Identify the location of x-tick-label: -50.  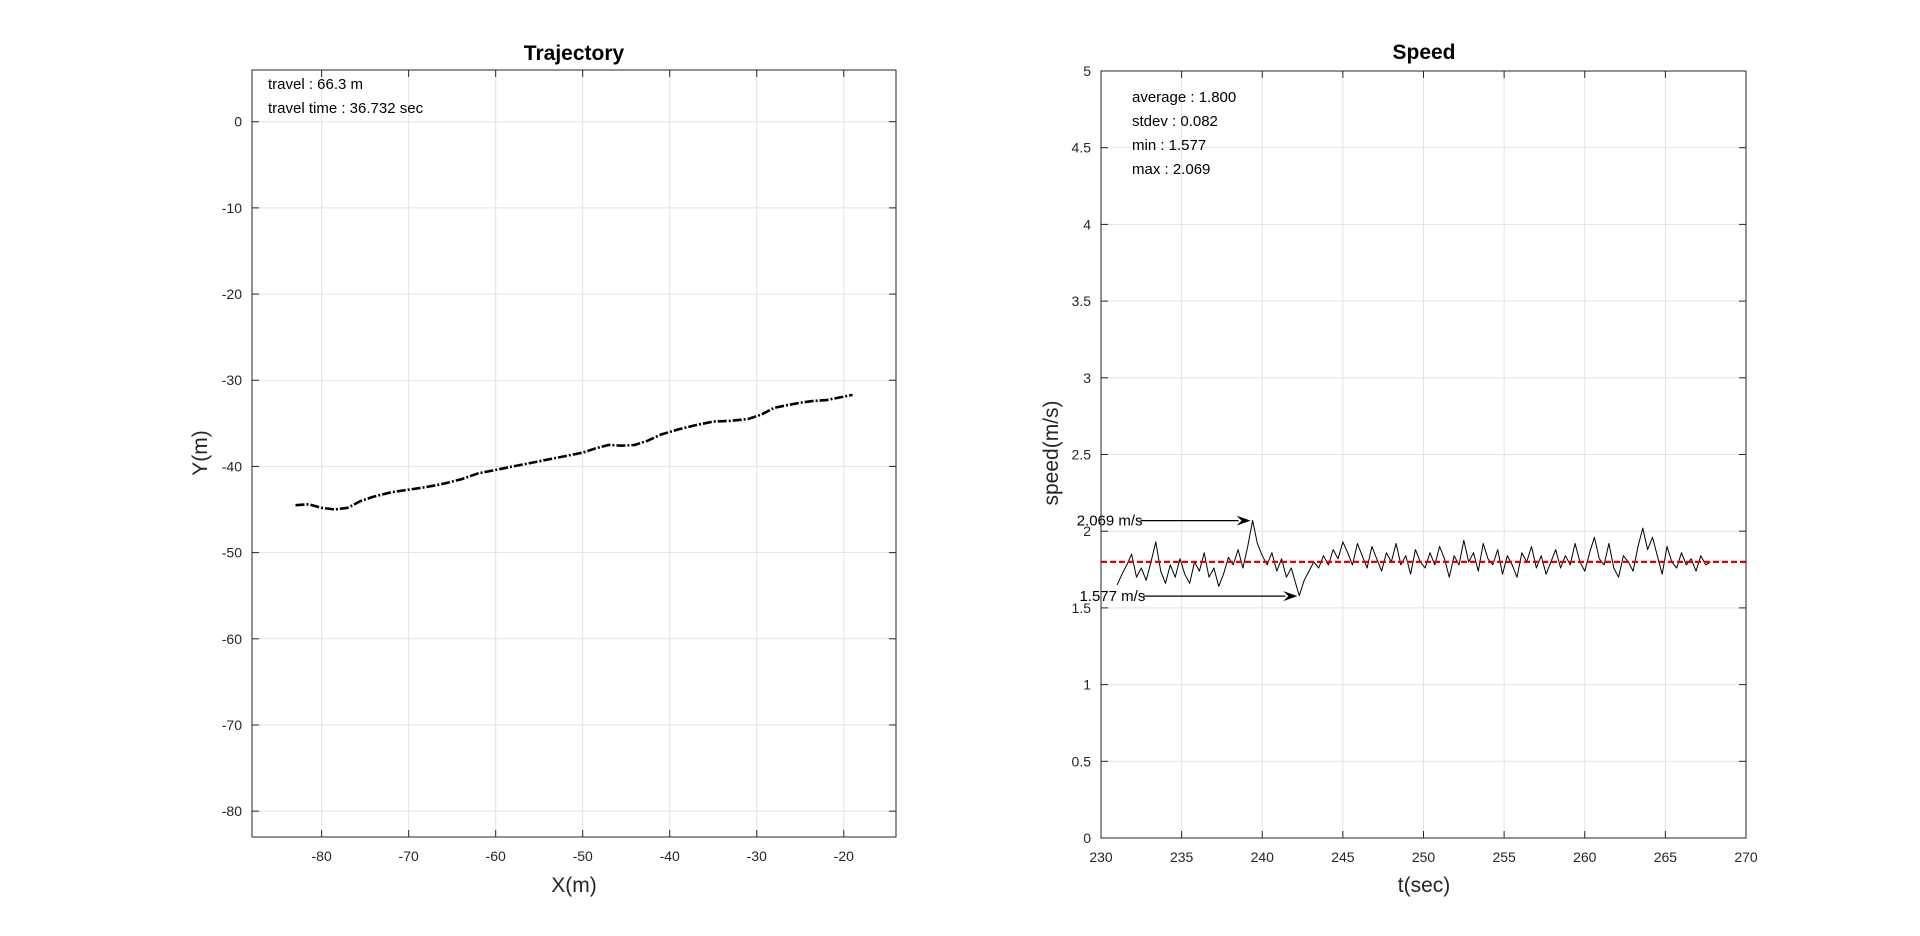
(583, 856).